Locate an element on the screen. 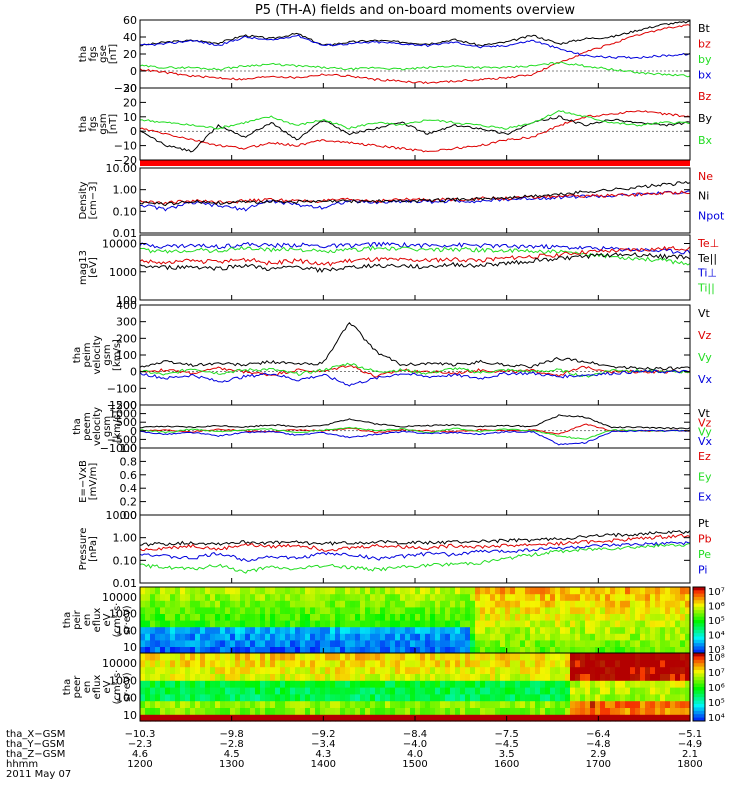 The width and height of the screenshot is (750, 804). colorbar-label: 10⁷ is located at coordinates (716, 673).